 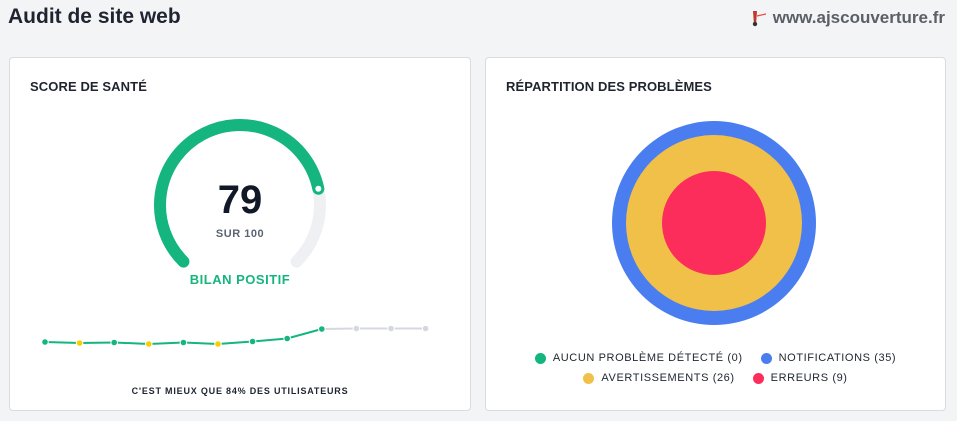 I want to click on site-selector: www.ajscouverture.fr, so click(x=846, y=18).